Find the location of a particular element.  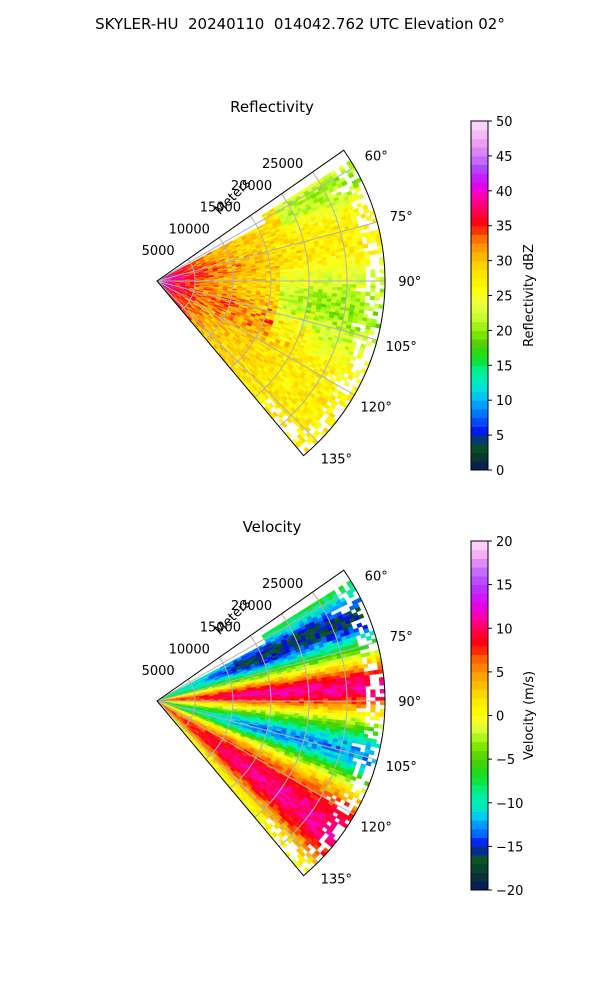

azimuth-tick-label: 60° is located at coordinates (376, 157).